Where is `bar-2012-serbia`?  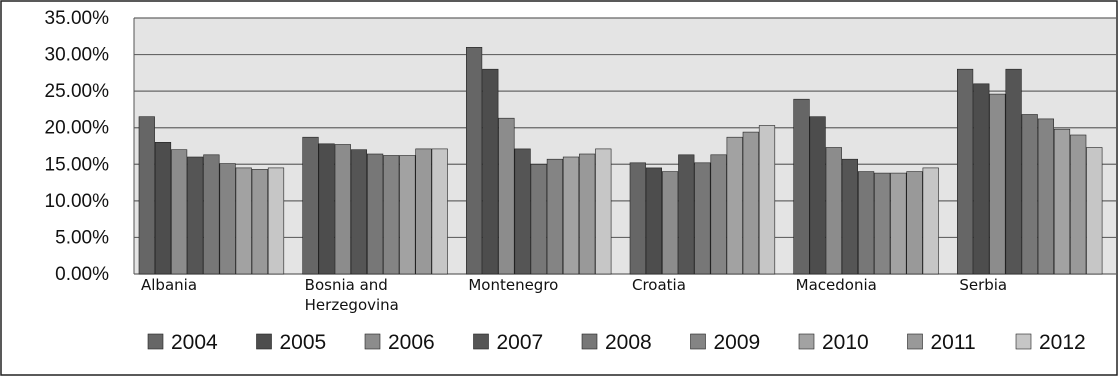 bar-2012-serbia is located at coordinates (1094, 211).